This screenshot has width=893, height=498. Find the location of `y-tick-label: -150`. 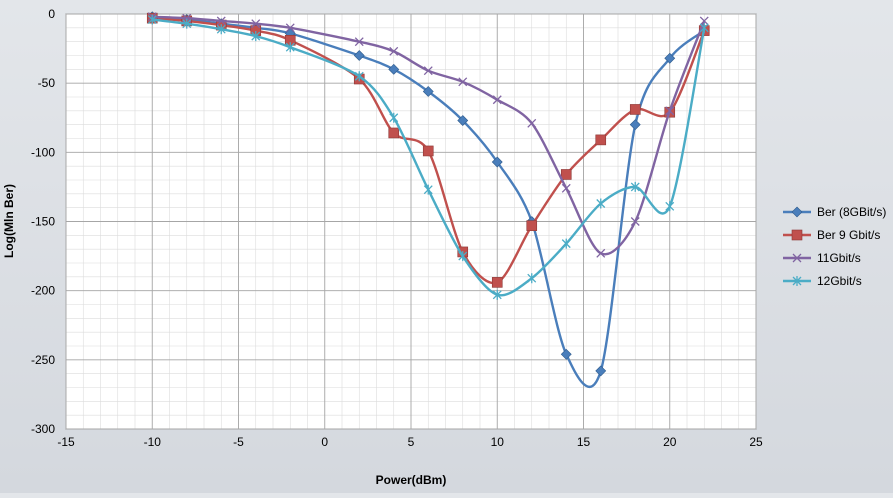

y-tick-label: -150 is located at coordinates (43, 222).